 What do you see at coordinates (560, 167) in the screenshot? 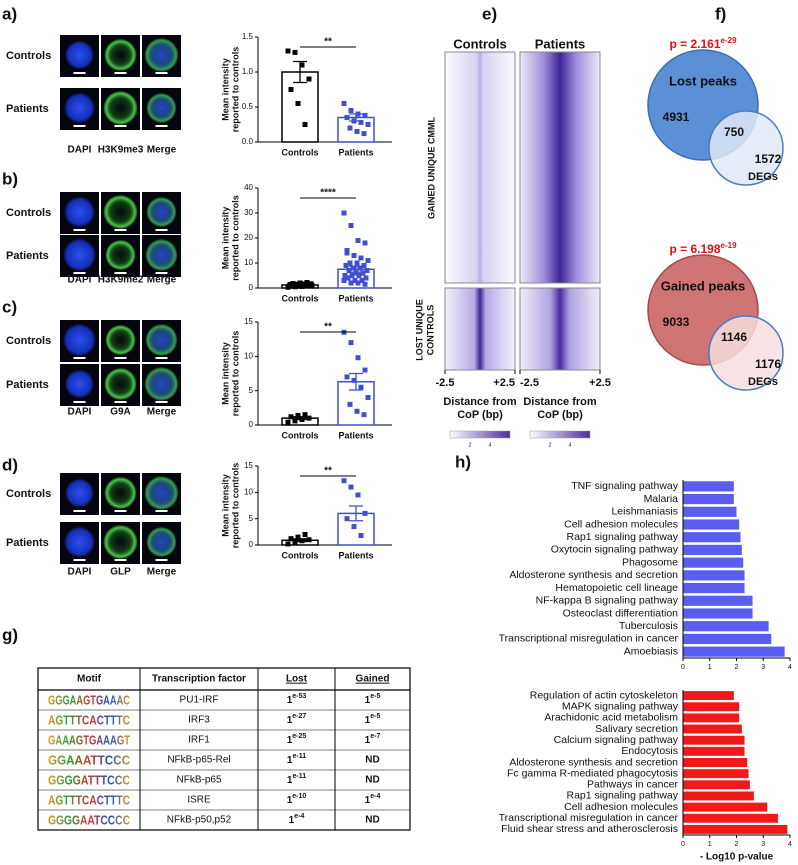
I see `heatmap-block` at bounding box center [560, 167].